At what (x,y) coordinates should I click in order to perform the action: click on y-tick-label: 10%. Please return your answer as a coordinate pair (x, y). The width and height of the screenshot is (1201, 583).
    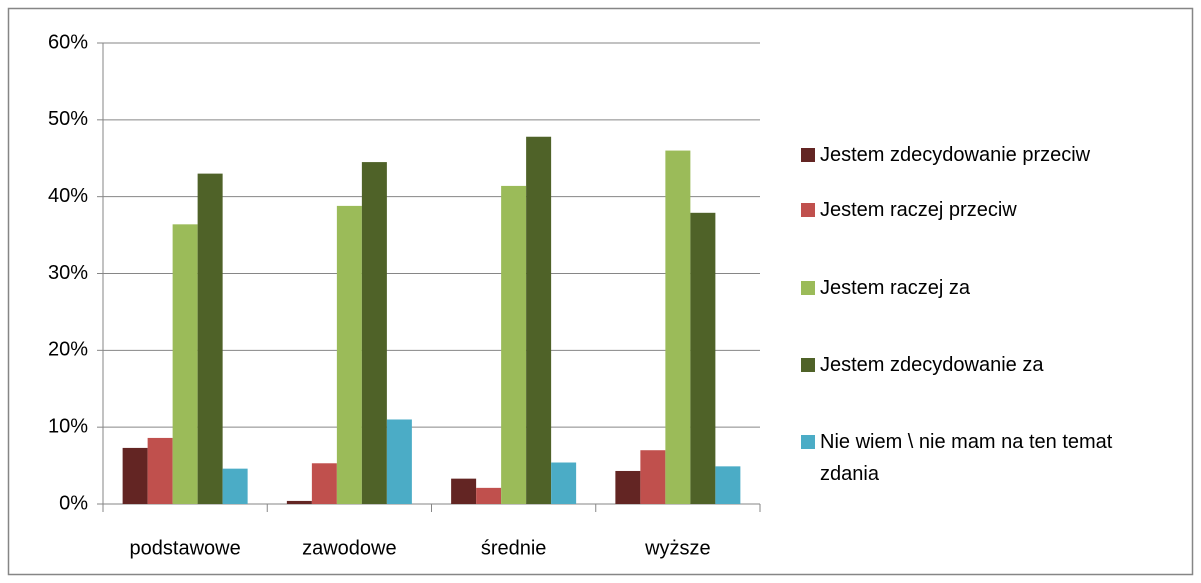
    Looking at the image, I should click on (68, 426).